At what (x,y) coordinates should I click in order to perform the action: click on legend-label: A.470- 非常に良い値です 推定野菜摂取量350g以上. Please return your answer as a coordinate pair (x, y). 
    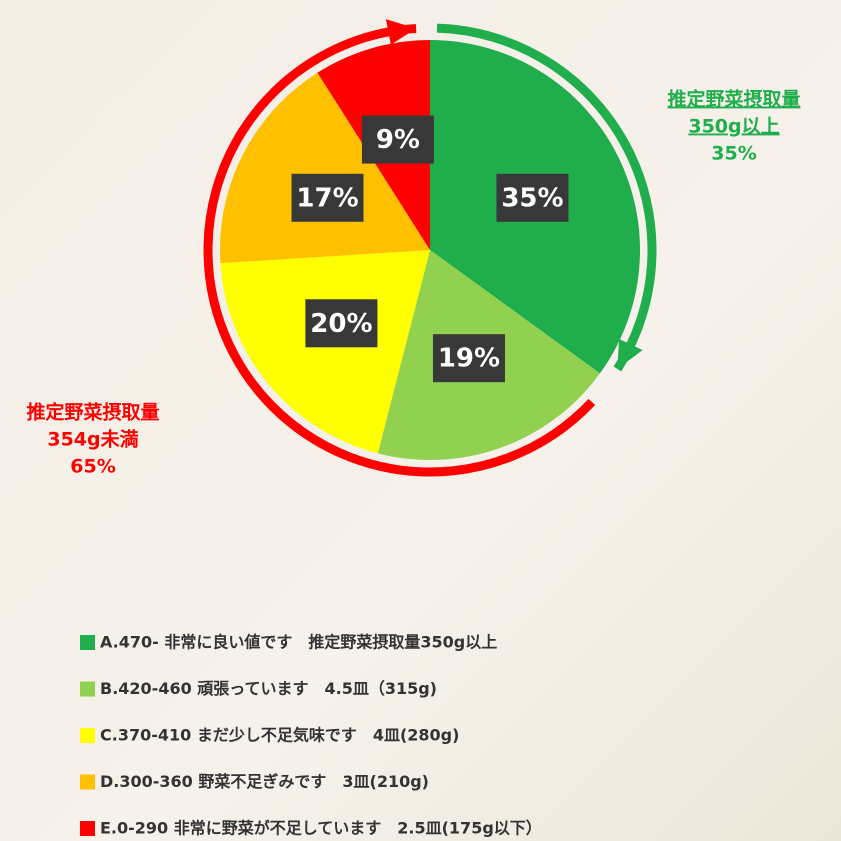
    Looking at the image, I should click on (298, 642).